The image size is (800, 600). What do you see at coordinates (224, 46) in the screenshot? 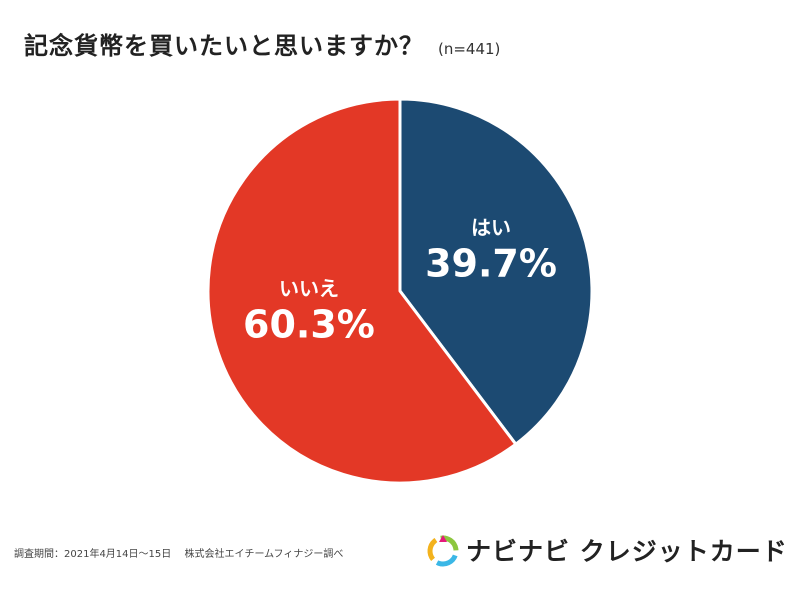
I see `chart-title: 記念貨幣を買いたいと思いますか？` at bounding box center [224, 46].